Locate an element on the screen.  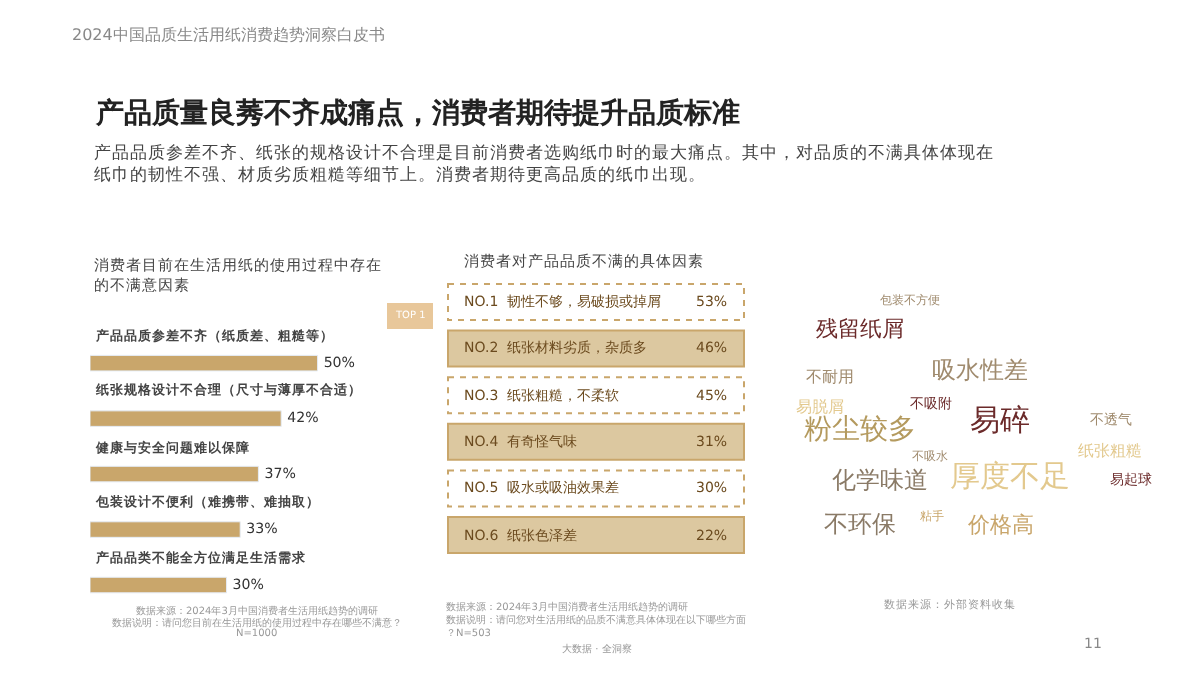
category-label: 化学味道 is located at coordinates (880, 480).